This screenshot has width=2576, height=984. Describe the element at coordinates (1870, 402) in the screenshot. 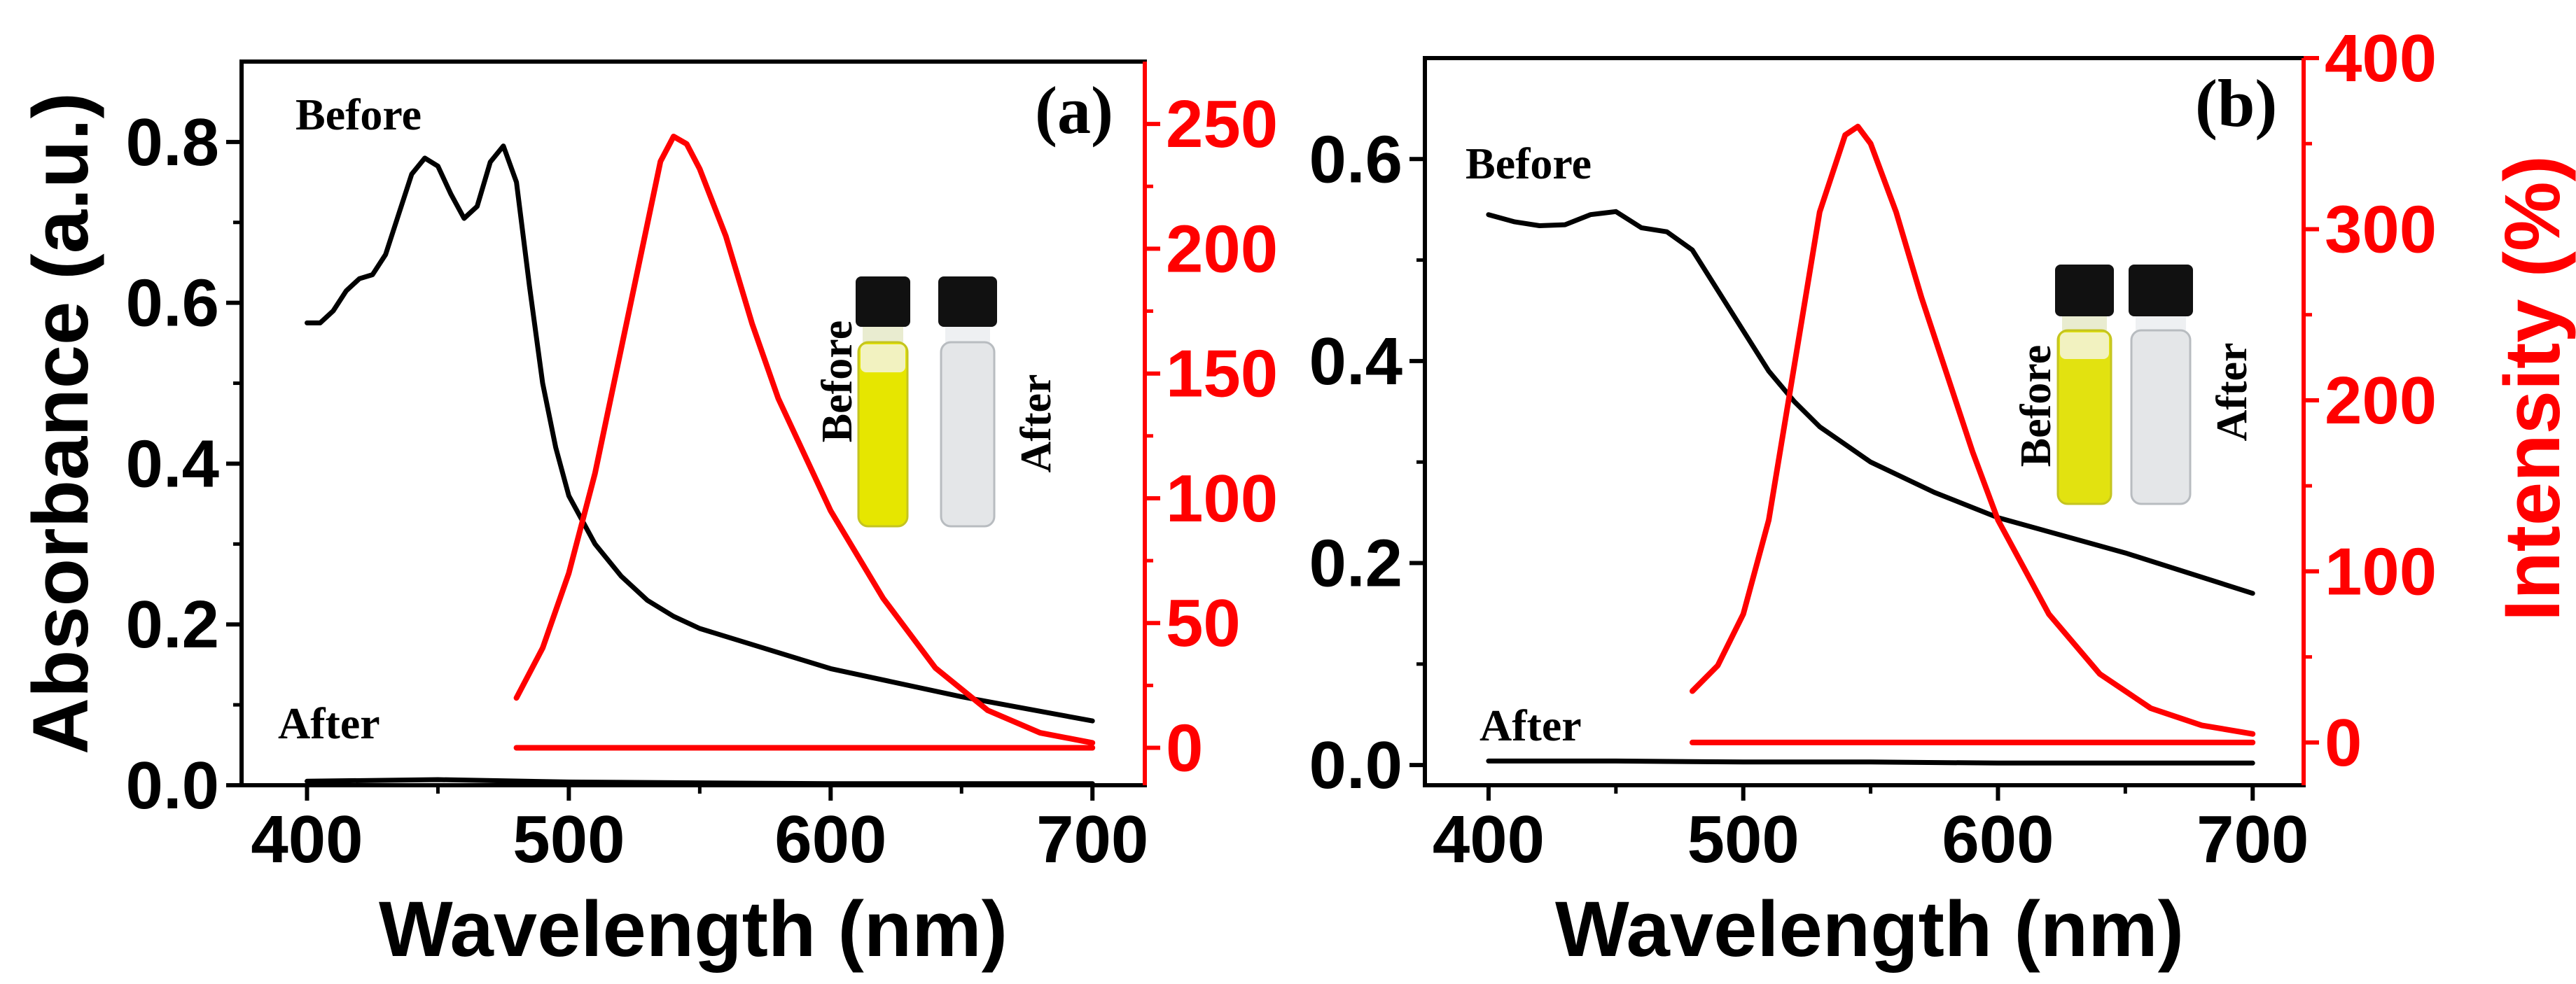

I see `series-absorbance-before` at that location.